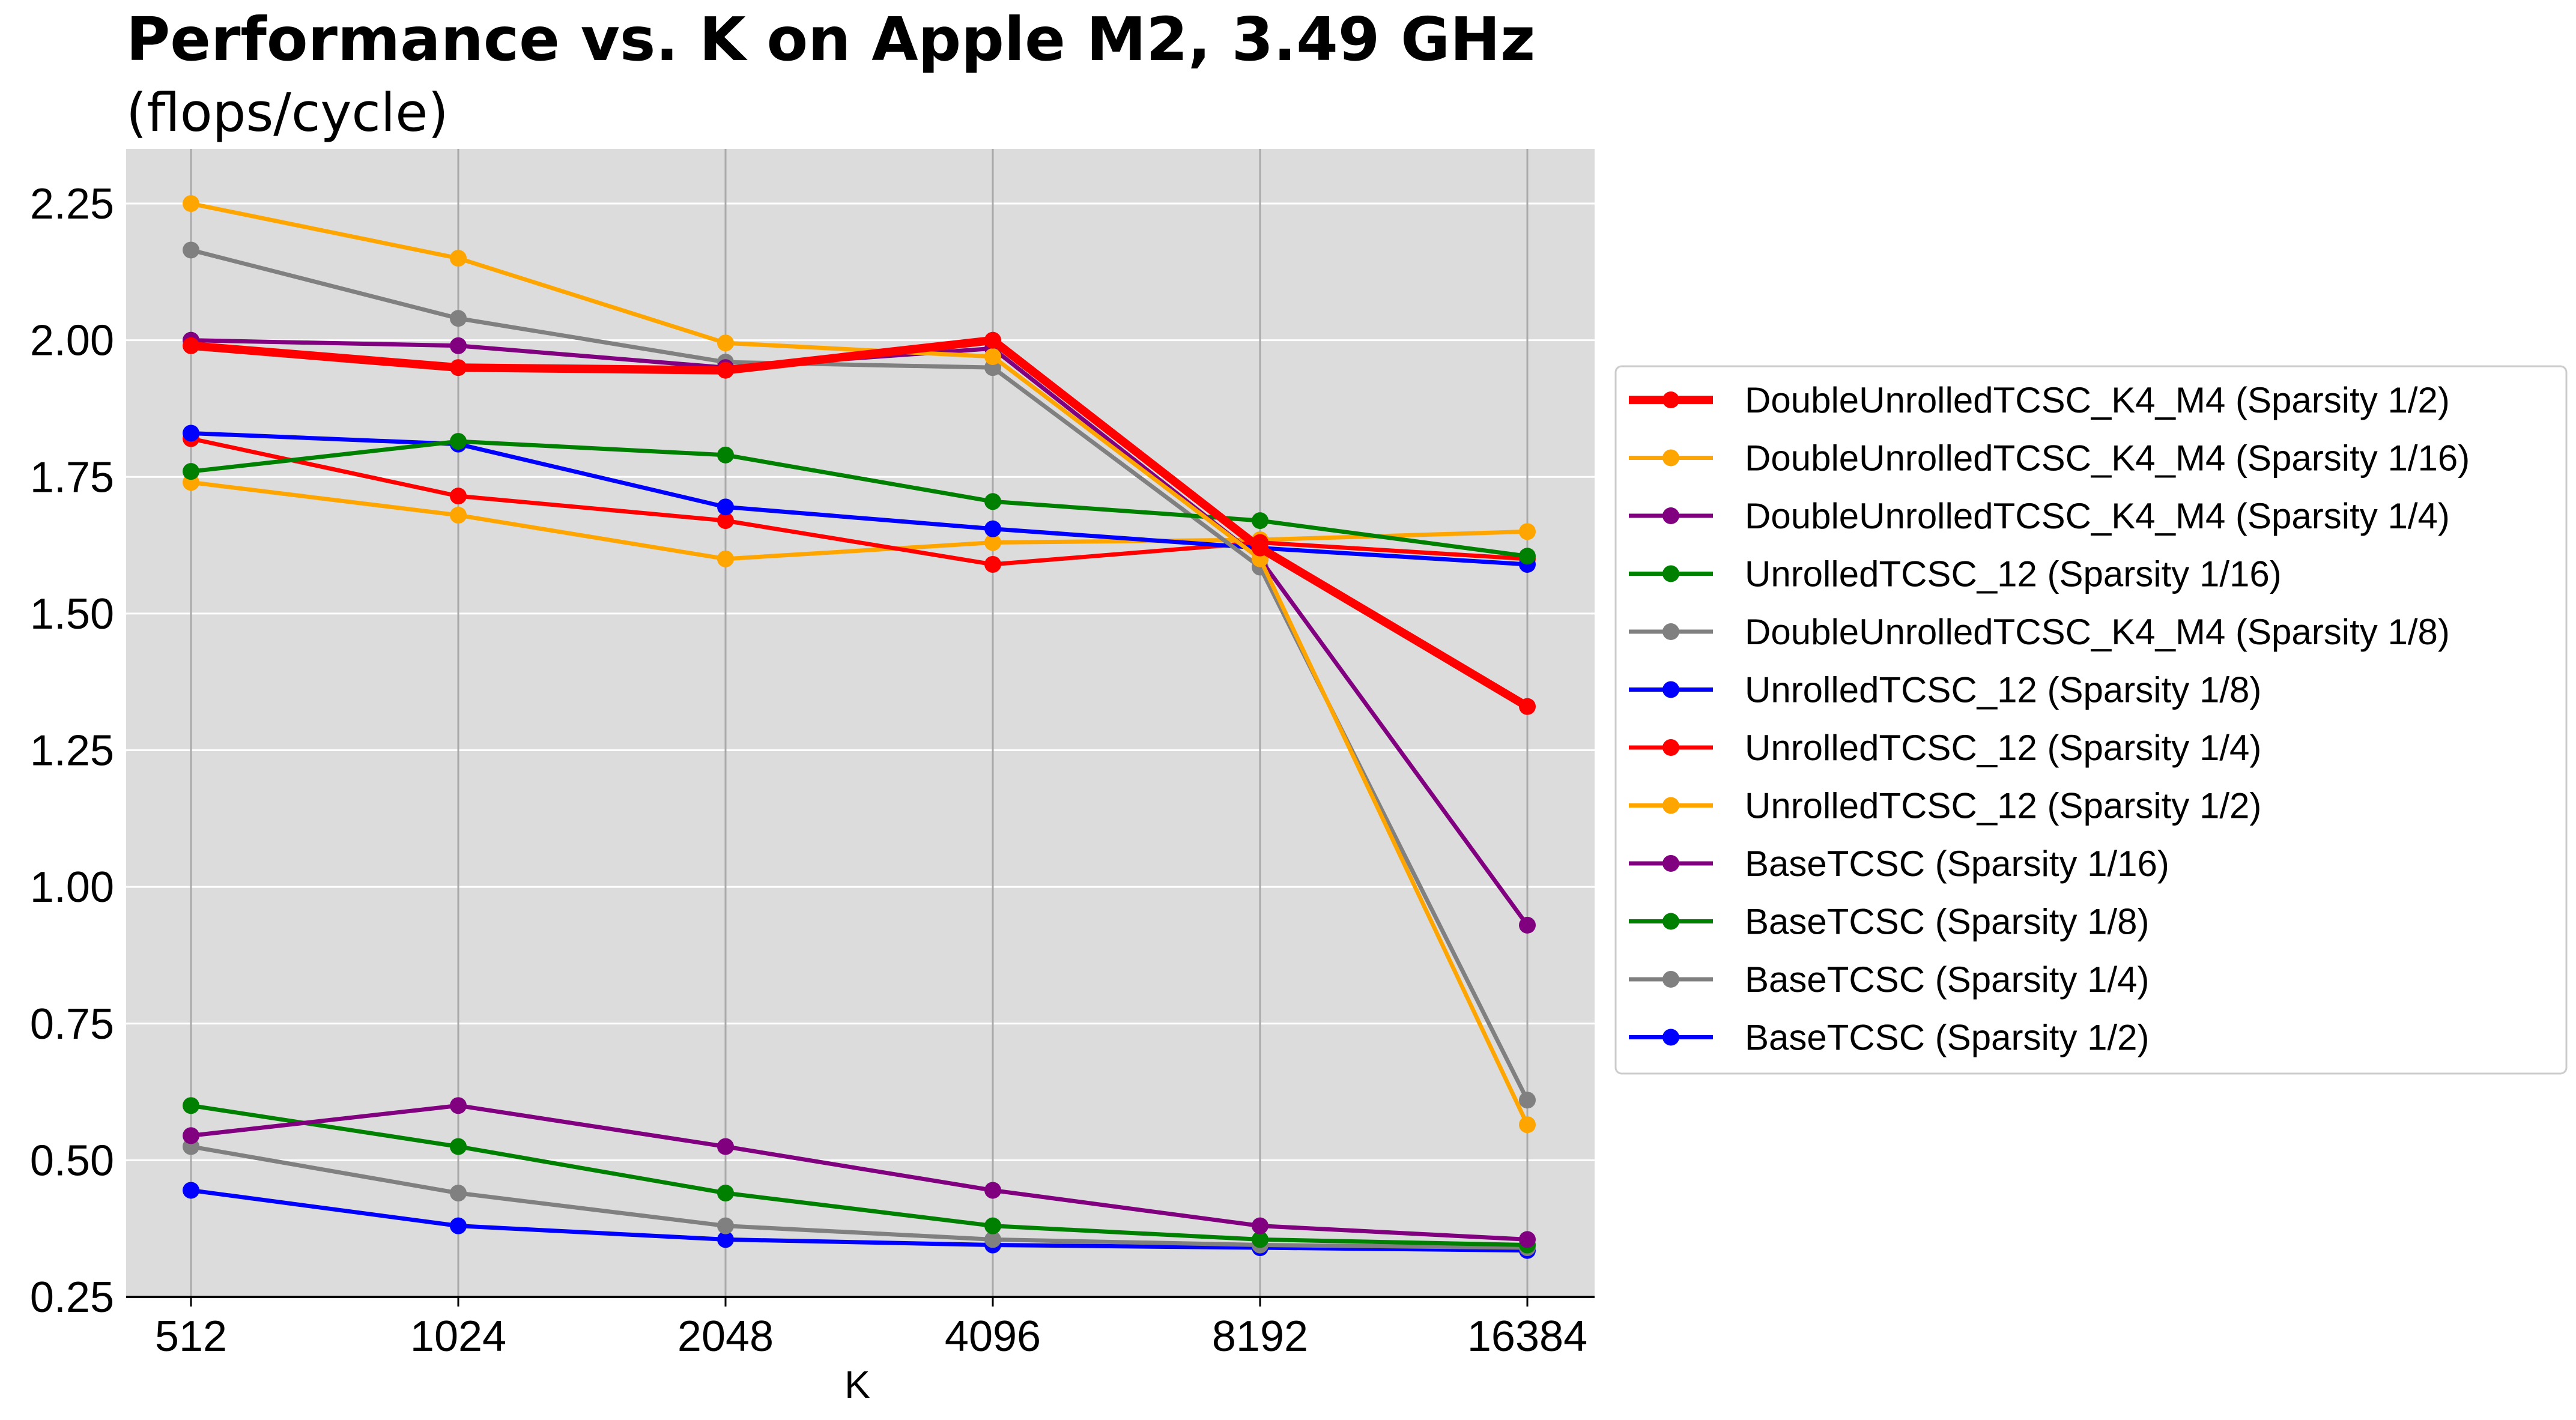 The image size is (2576, 1420). What do you see at coordinates (72, 477) in the screenshot?
I see `y-tick-label: 1.75` at bounding box center [72, 477].